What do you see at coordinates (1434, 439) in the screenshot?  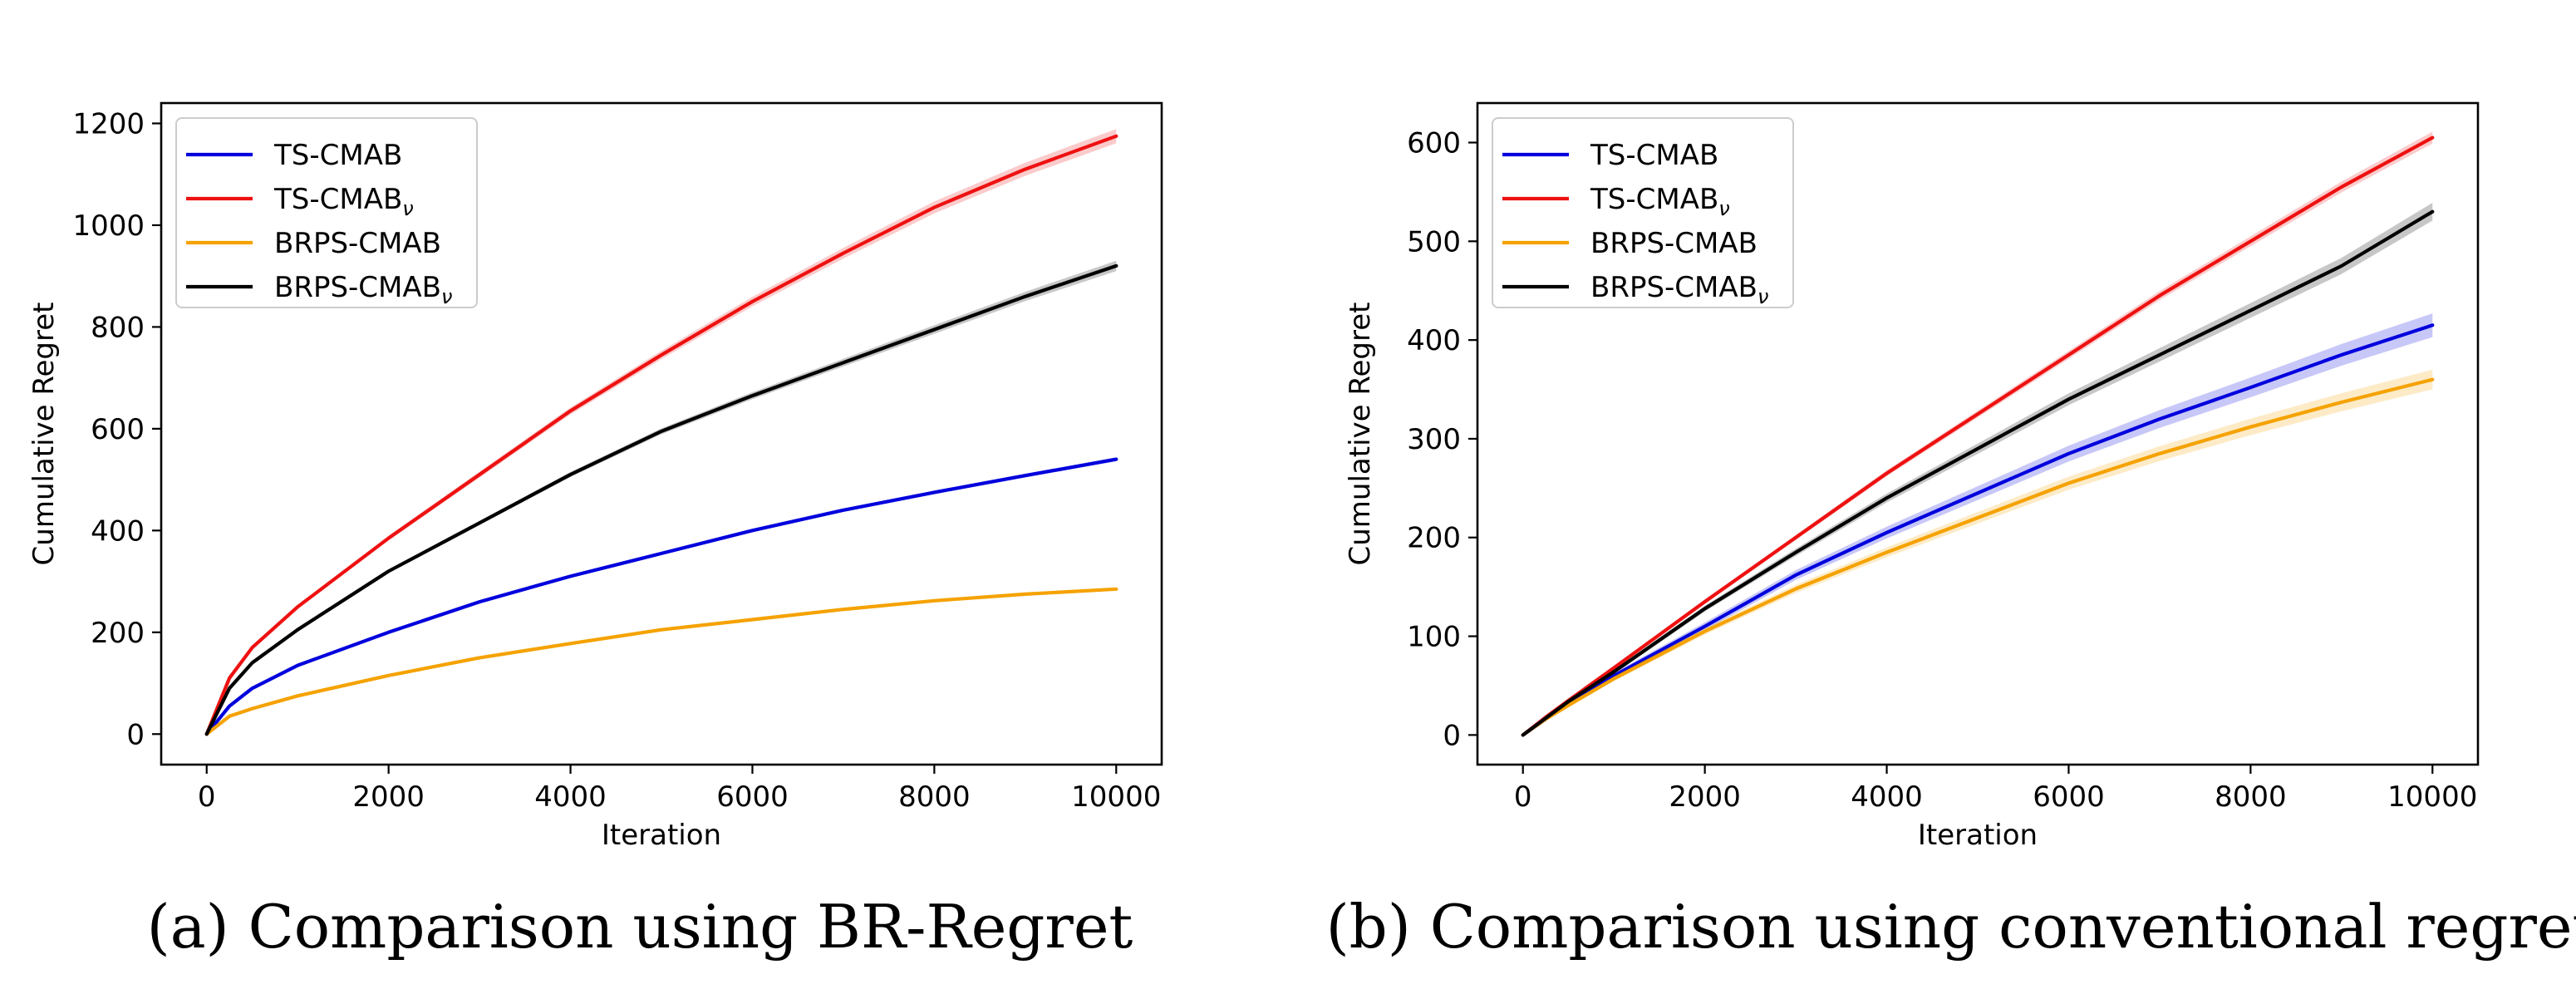 I see `y-tick-label: 300` at bounding box center [1434, 439].